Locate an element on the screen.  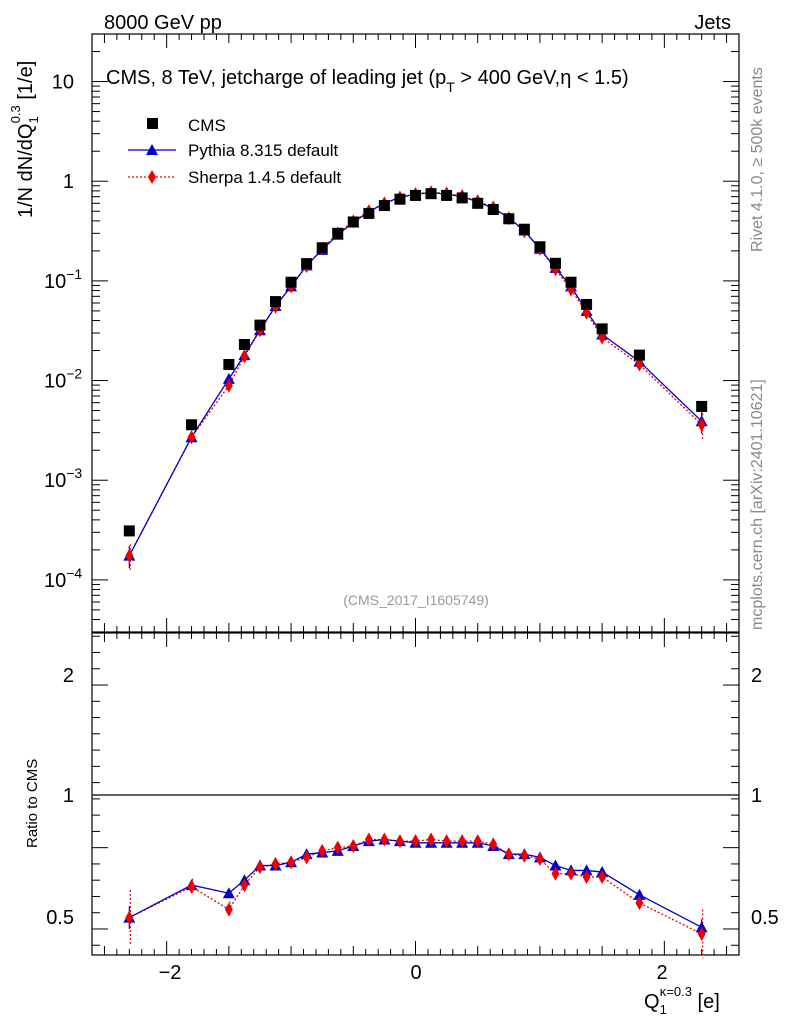
y-tick-label-exp: −1 is located at coordinates (74, 274).